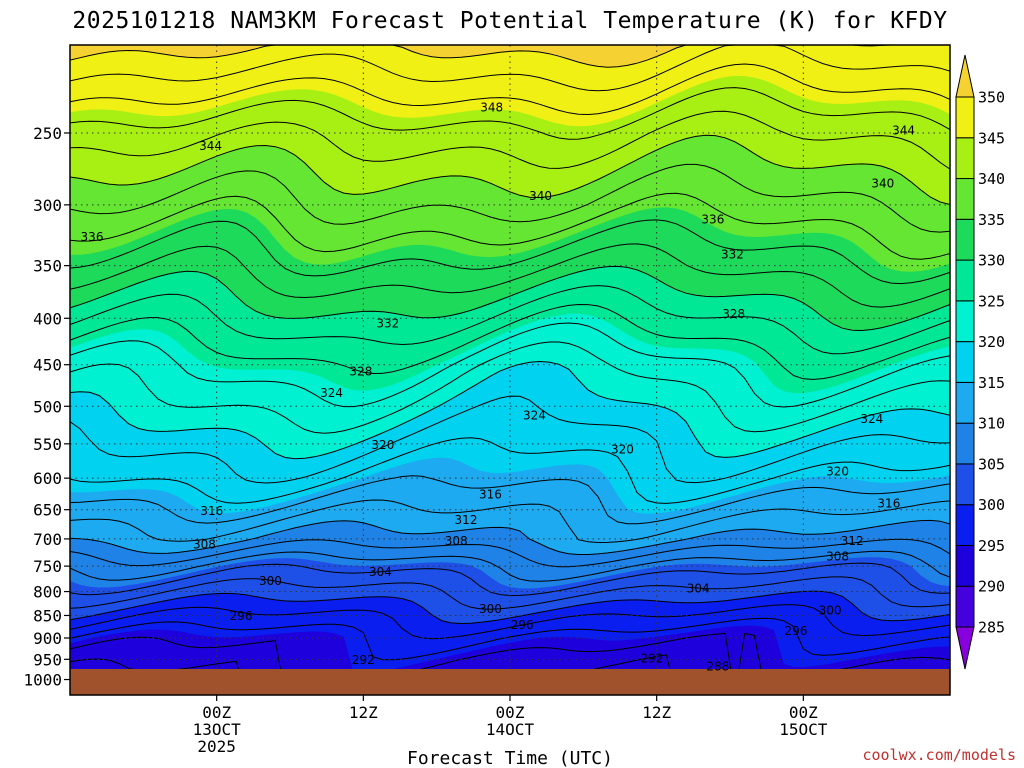 The image size is (1024, 768). I want to click on y-tick-label: 850, so click(47, 615).